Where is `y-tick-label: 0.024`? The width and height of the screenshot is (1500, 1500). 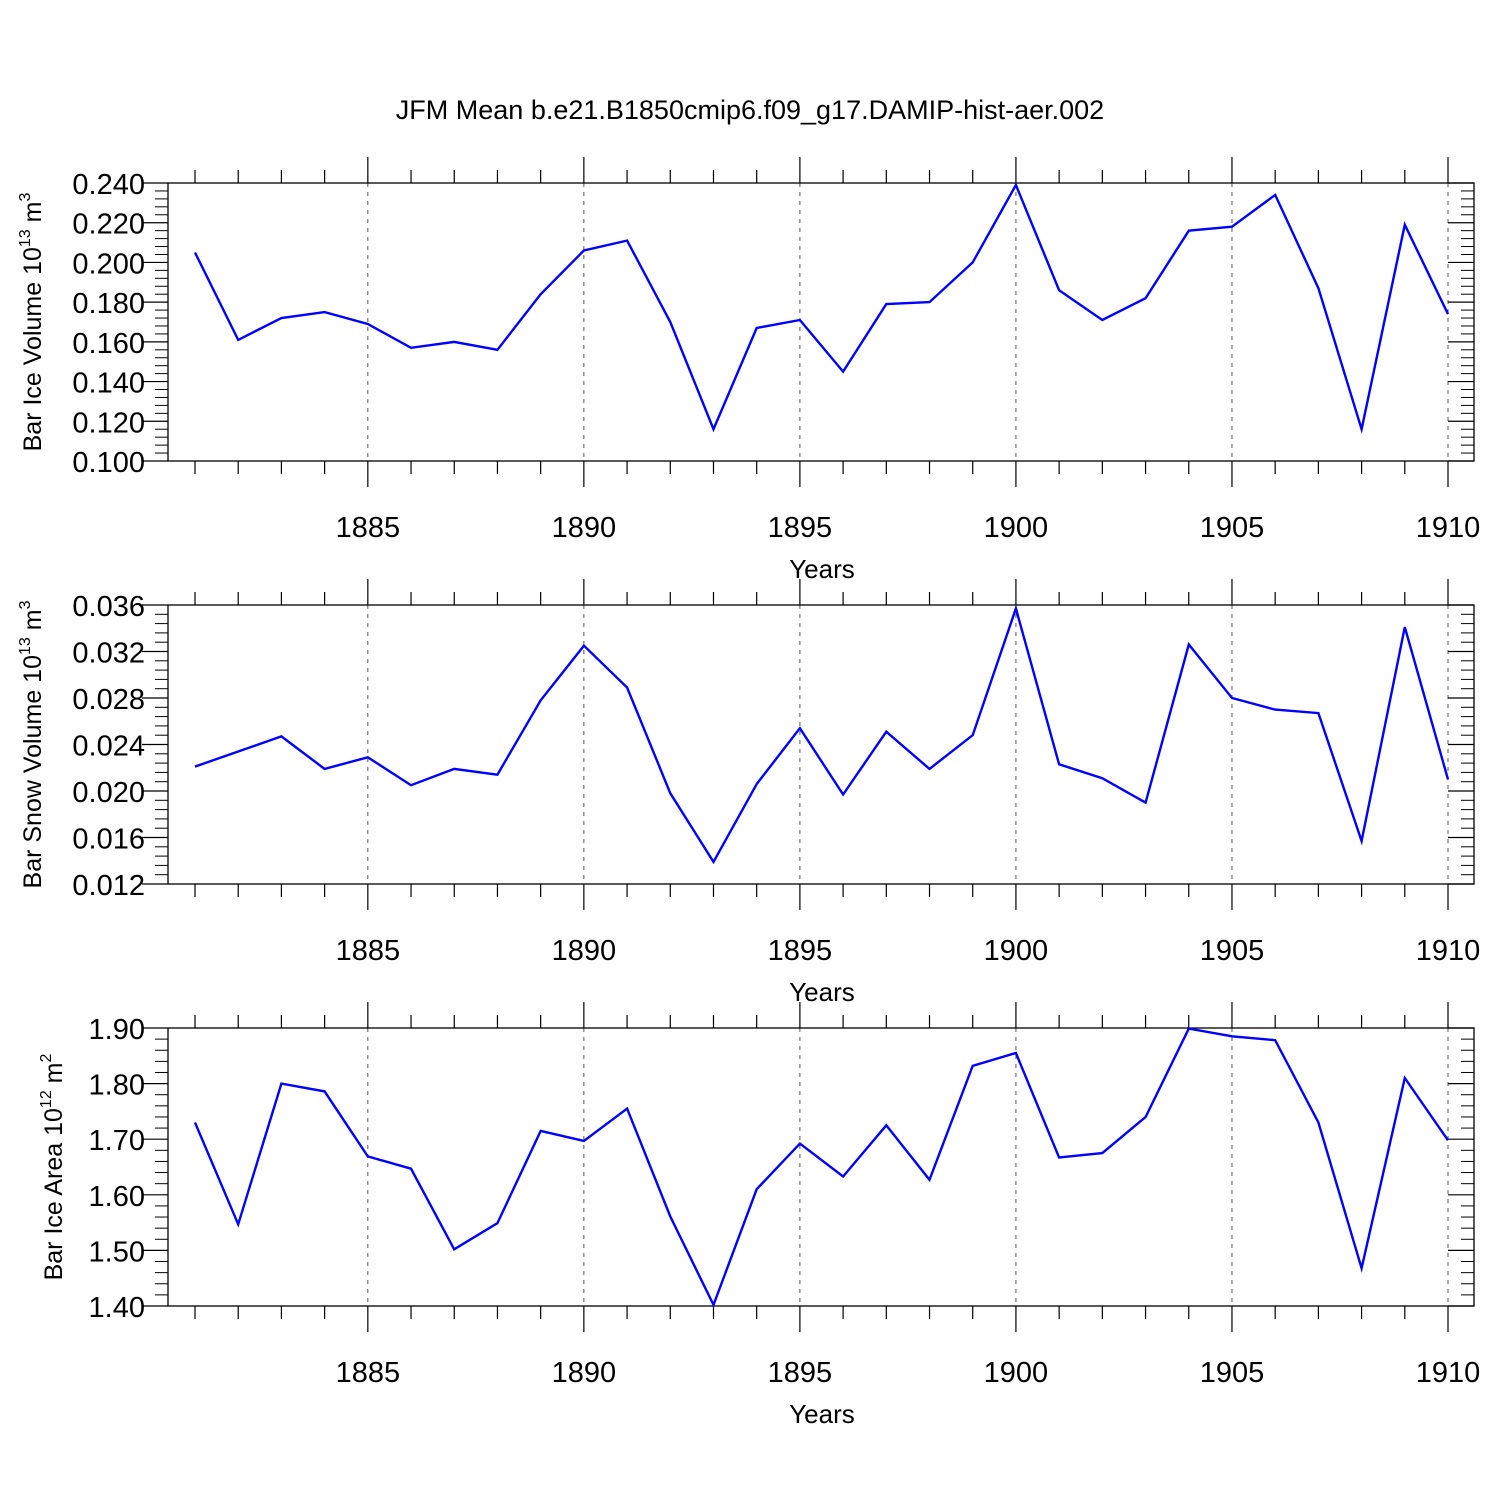 y-tick-label: 0.024 is located at coordinates (108, 747).